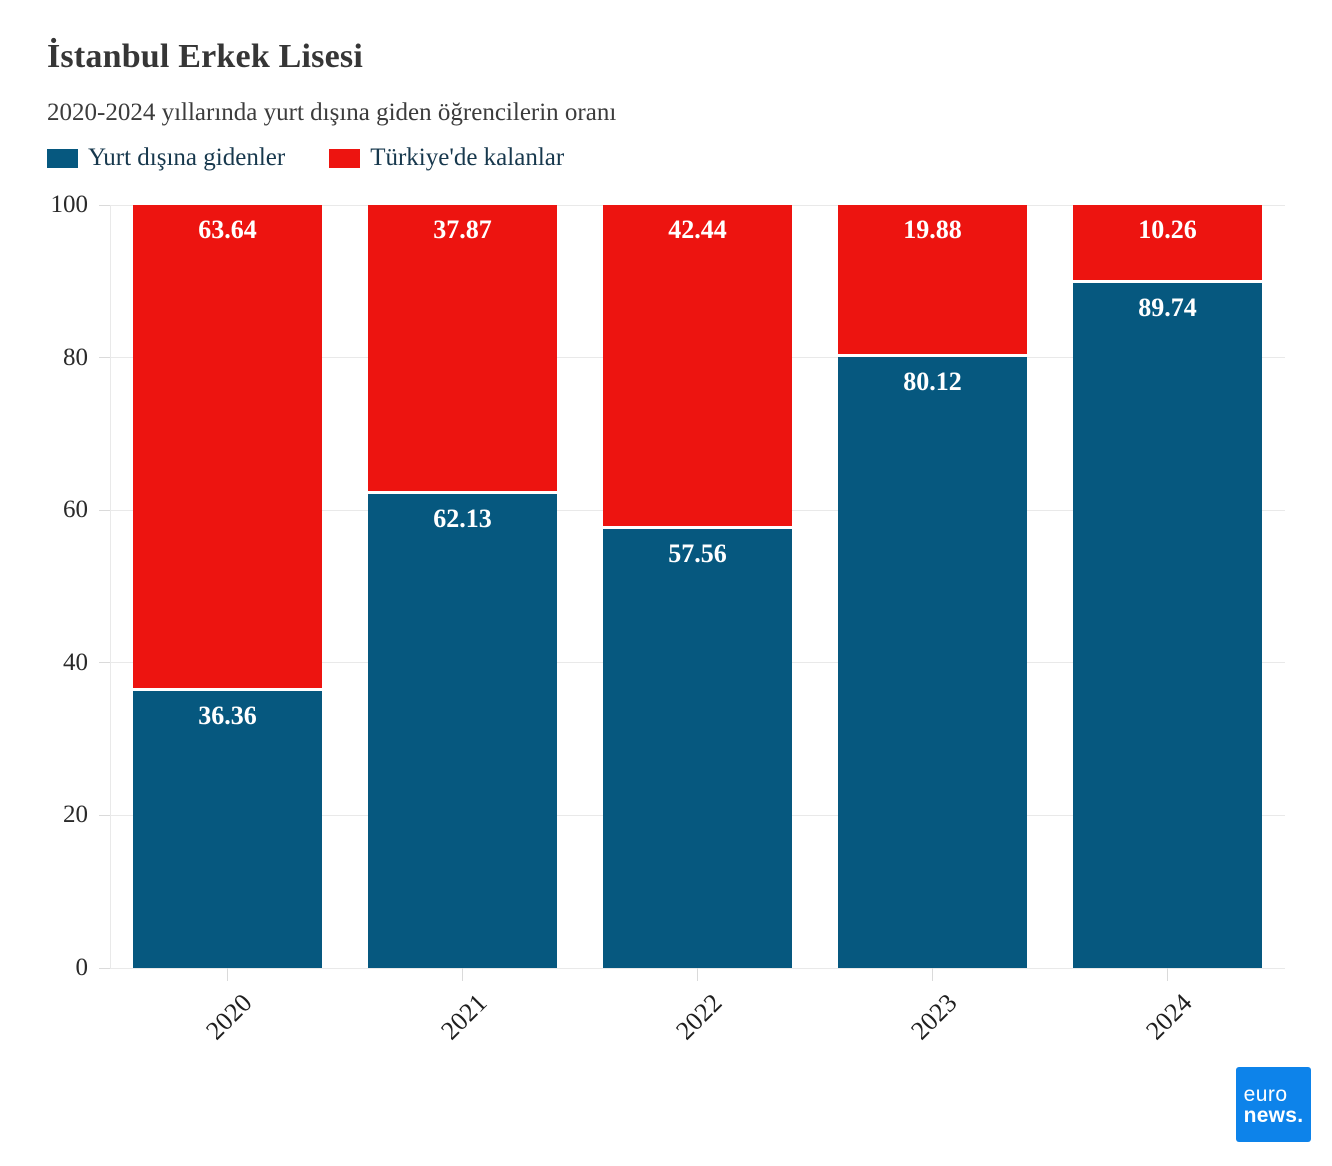 The width and height of the screenshot is (1332, 1166). I want to click on bar-segment-stayed-2023: 19.88, so click(932, 281).